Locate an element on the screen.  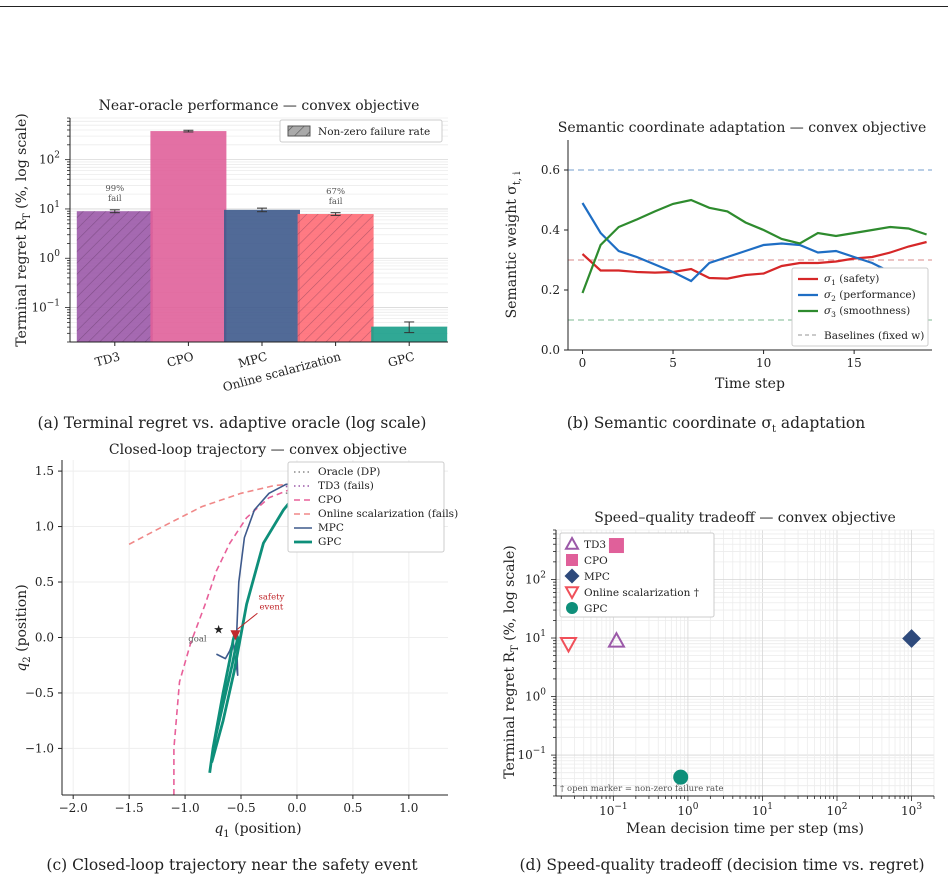
panel-b-xlabel: Time step is located at coordinates (750, 384).